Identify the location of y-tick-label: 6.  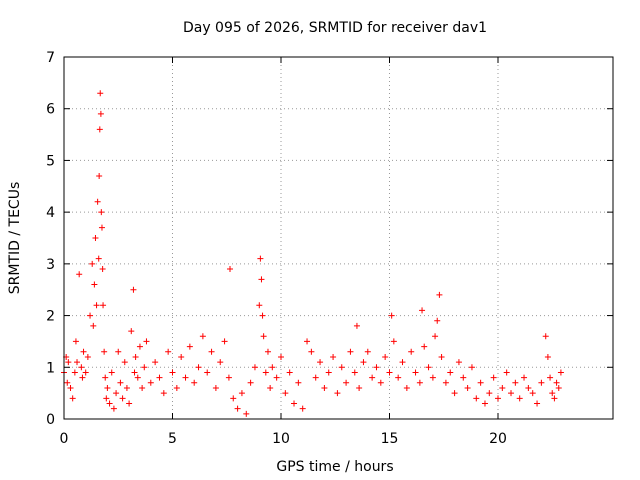
(50, 110).